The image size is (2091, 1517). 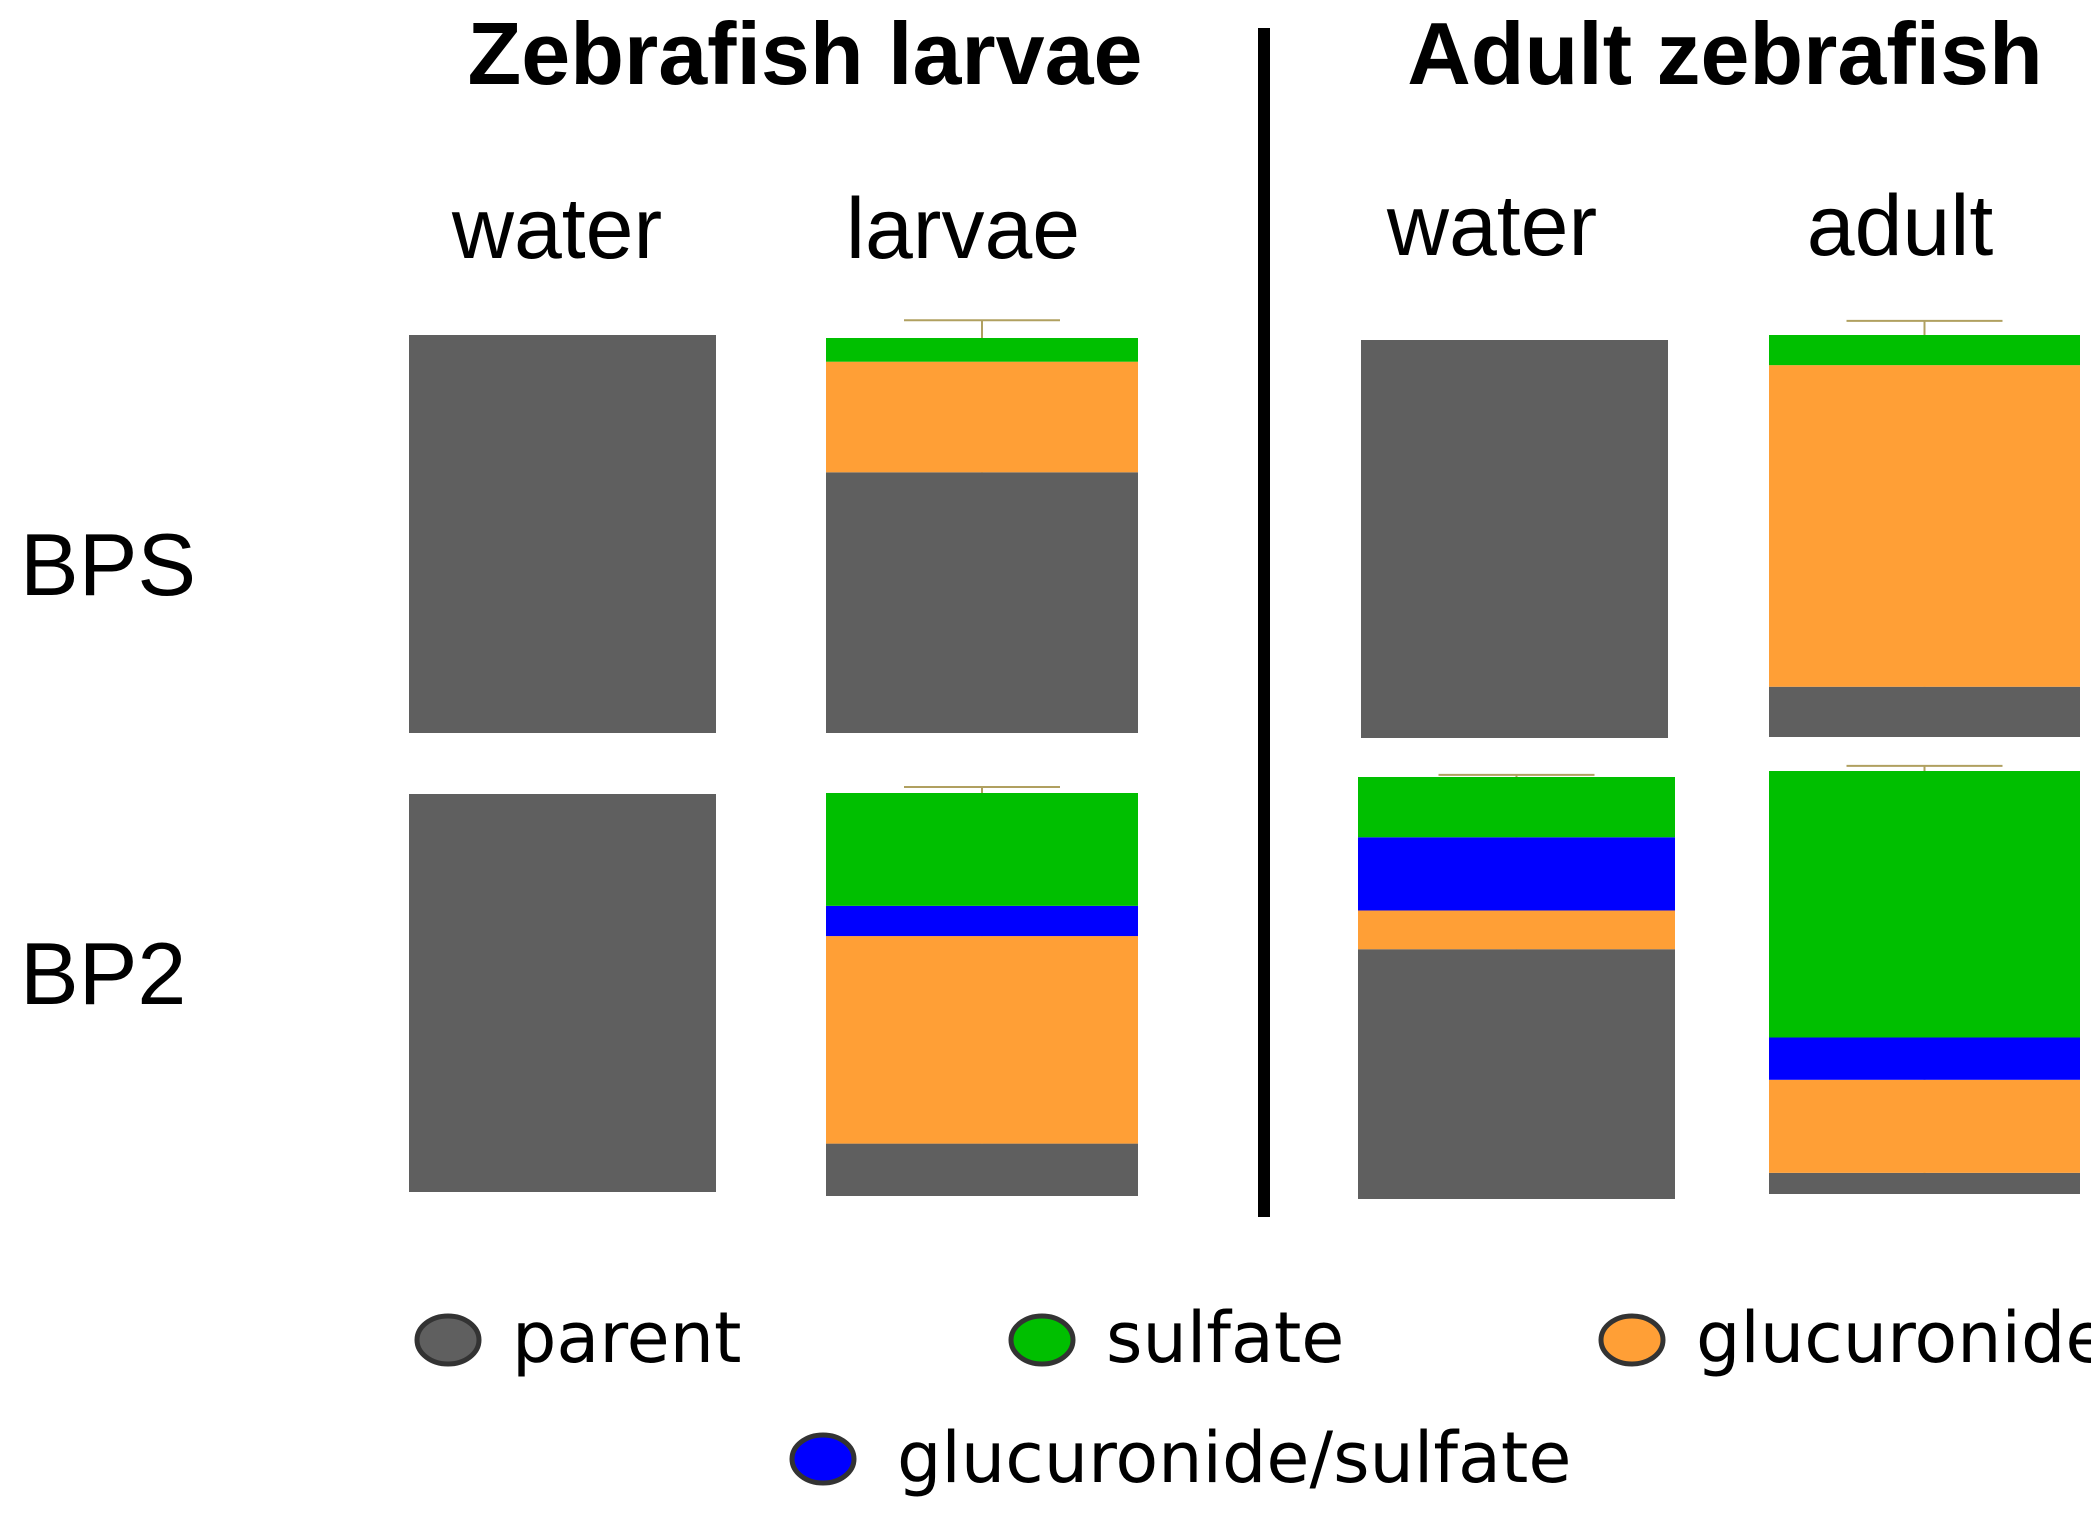 What do you see at coordinates (108, 564) in the screenshot?
I see `row-label-bps: BPS` at bounding box center [108, 564].